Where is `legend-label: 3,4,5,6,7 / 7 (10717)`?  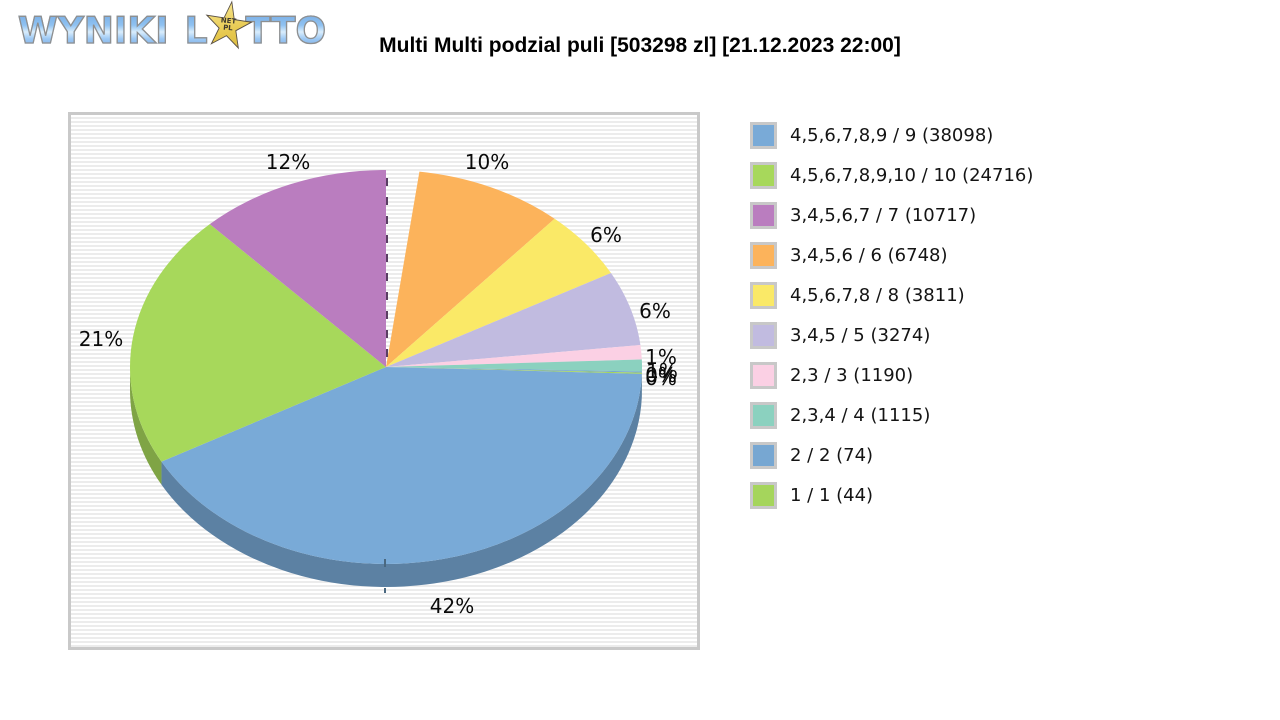 legend-label: 3,4,5,6,7 / 7 (10717) is located at coordinates (883, 215).